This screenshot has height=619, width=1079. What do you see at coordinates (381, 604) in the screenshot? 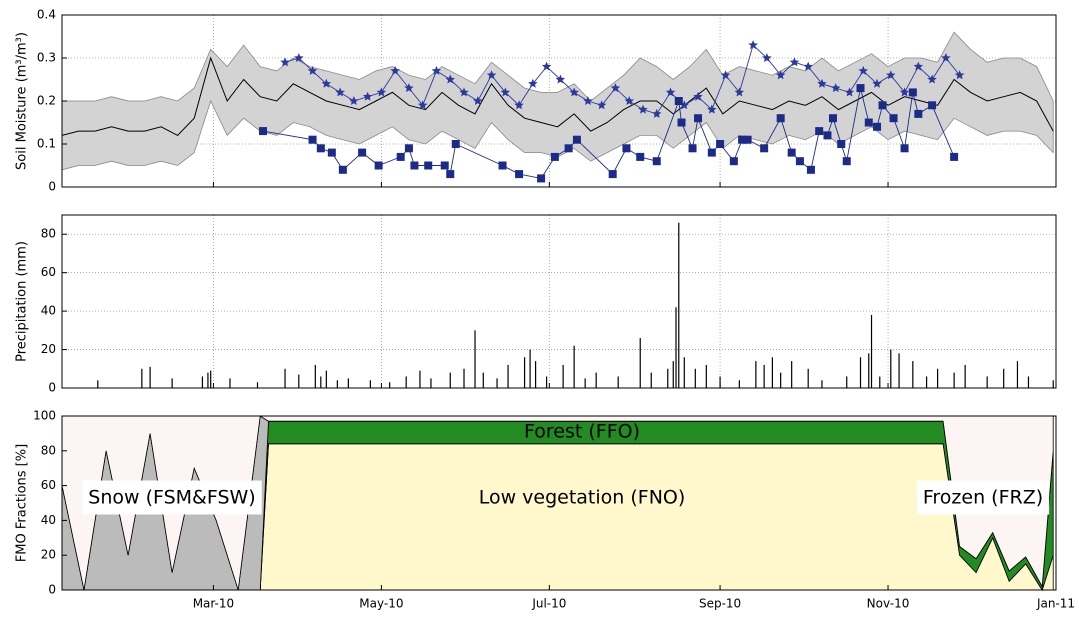
I see `x-tick-label: May-10` at bounding box center [381, 604].